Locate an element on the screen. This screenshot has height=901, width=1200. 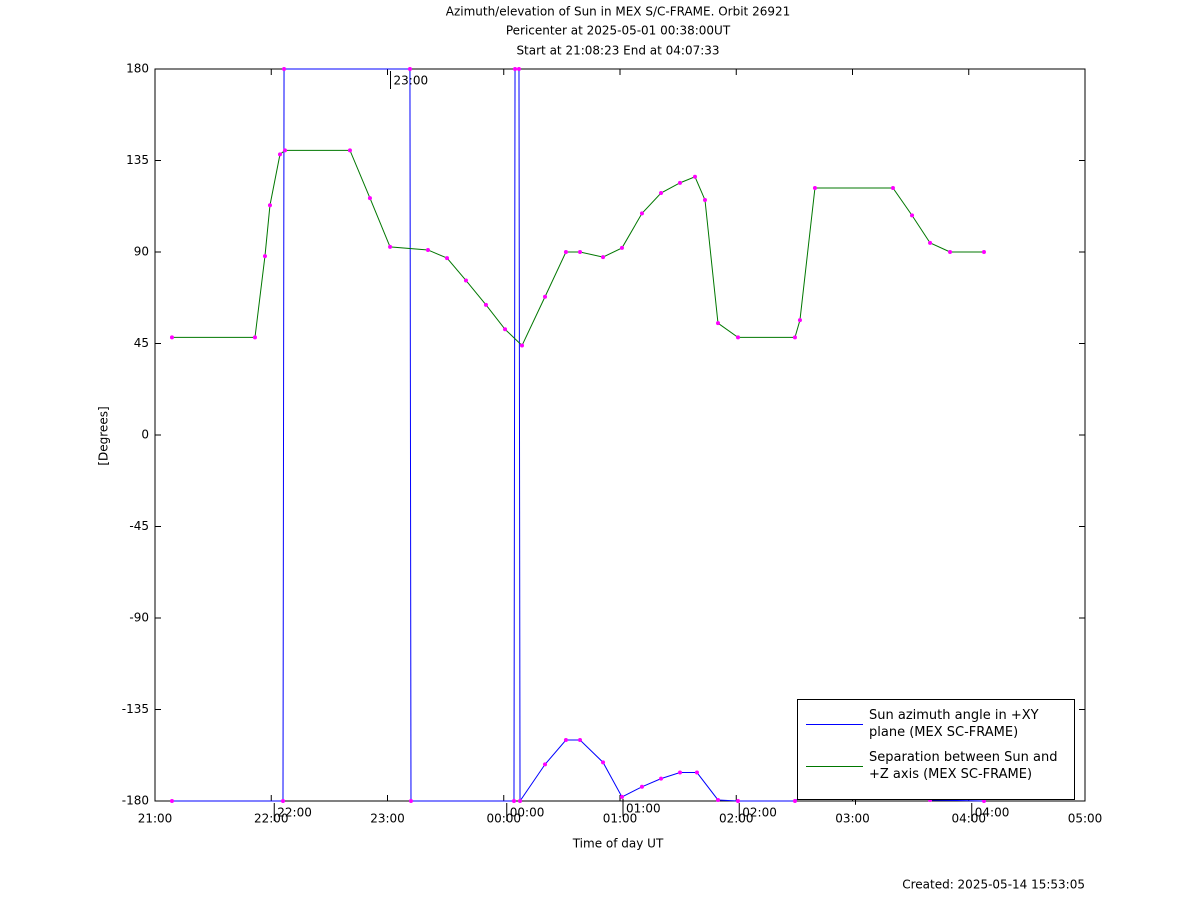
x-tick-label: 02:00 is located at coordinates (736, 819).